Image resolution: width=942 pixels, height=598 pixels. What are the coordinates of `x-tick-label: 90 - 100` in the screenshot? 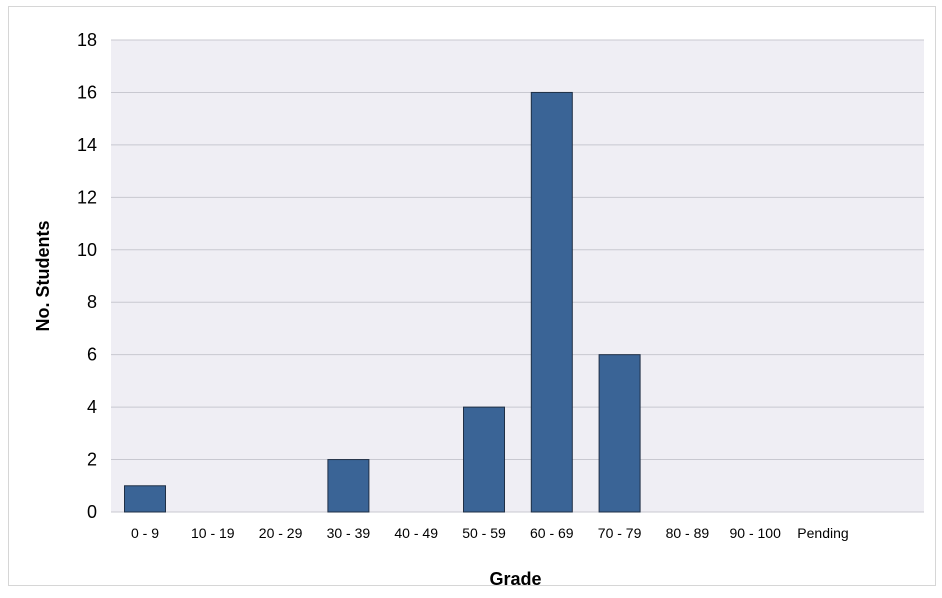 It's located at (756, 533).